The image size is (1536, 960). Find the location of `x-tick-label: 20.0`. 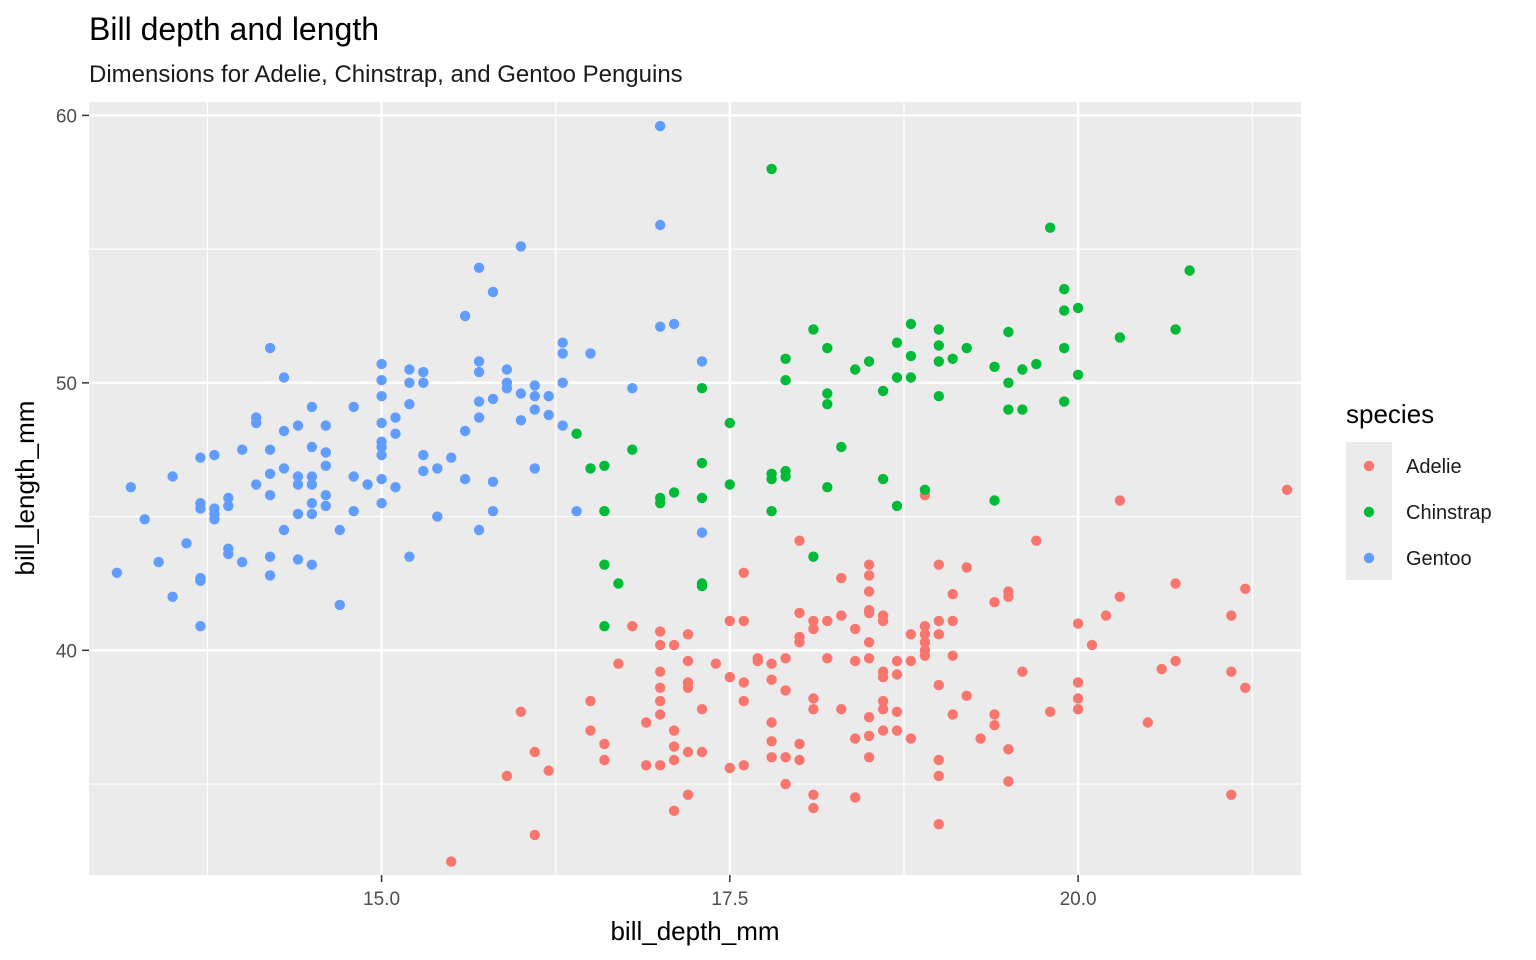

x-tick-label: 20.0 is located at coordinates (1078, 899).